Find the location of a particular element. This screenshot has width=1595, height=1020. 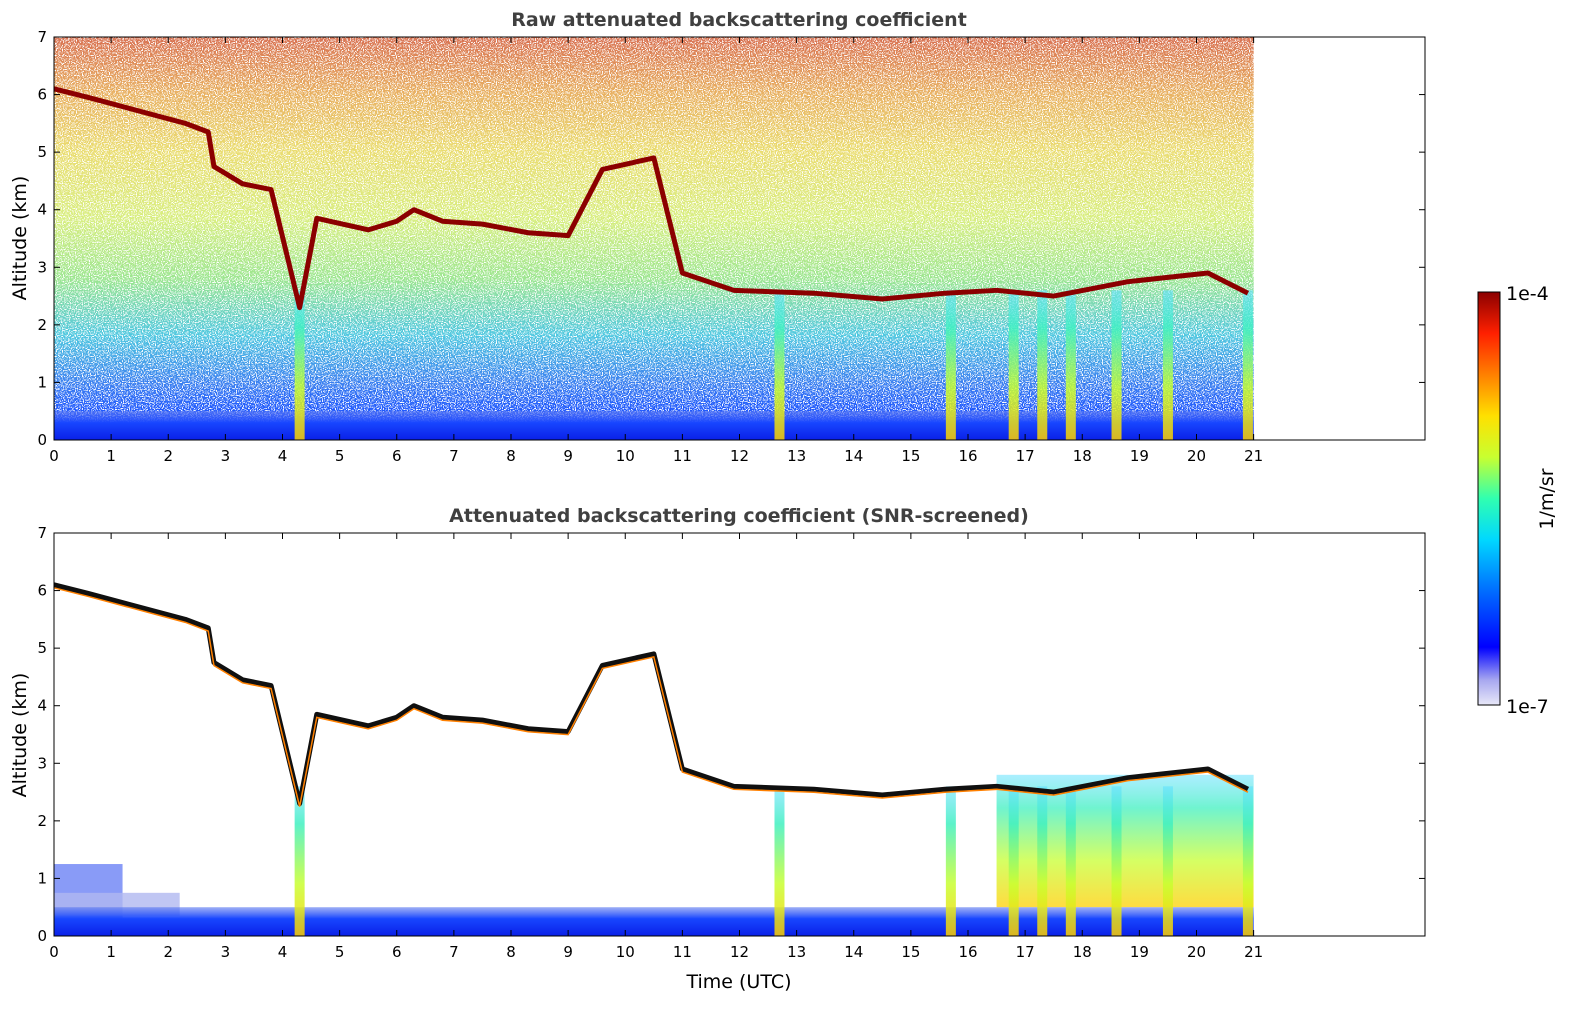

convective-cloud-region is located at coordinates (1125, 841).